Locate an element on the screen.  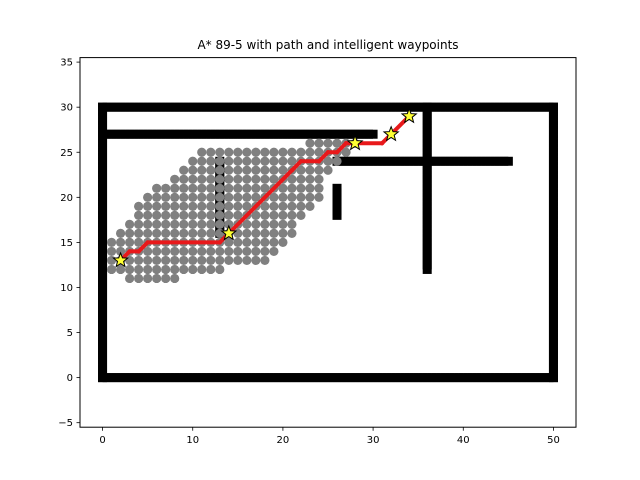
y-tick-label: 20 is located at coordinates (66, 198).